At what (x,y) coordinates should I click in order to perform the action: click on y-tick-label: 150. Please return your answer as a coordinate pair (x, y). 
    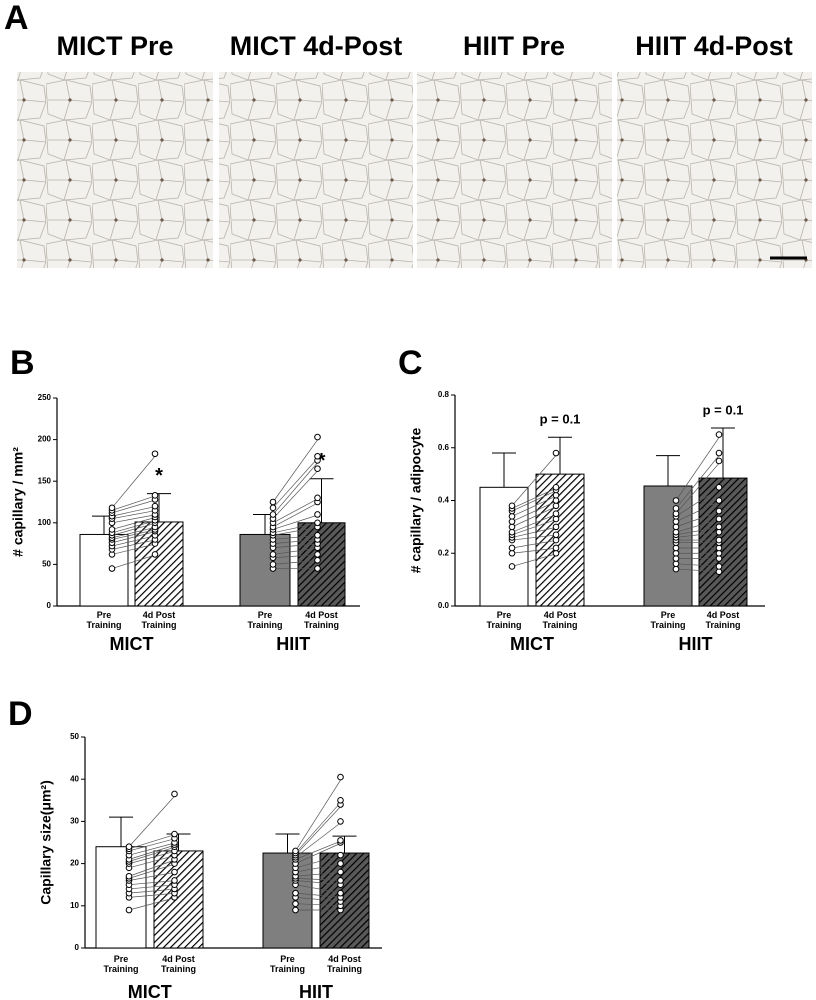
    Looking at the image, I should click on (45, 480).